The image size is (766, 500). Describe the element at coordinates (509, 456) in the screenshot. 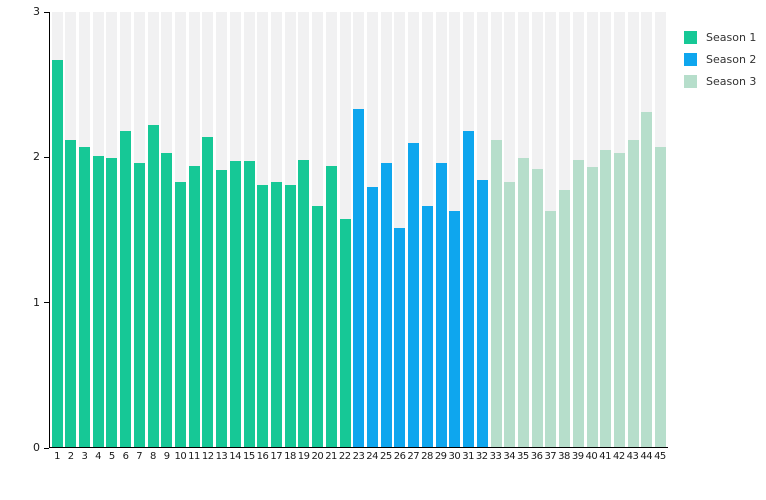

I see `x-tick-label: 34` at that location.